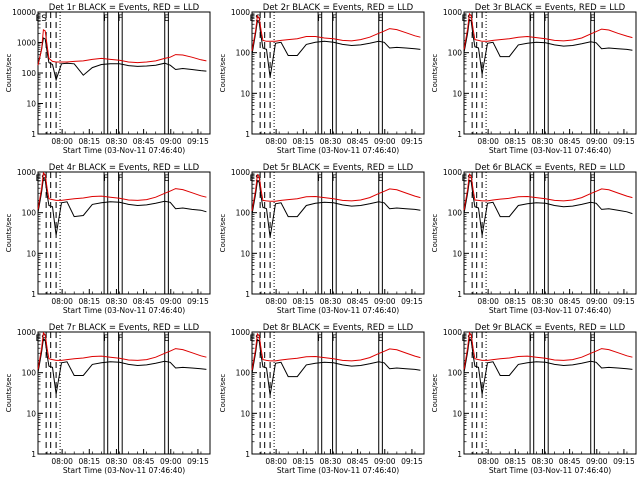 The height and width of the screenshot is (480, 640). Describe the element at coordinates (276, 141) in the screenshot. I see `x-tick-label: 08:00` at that location.